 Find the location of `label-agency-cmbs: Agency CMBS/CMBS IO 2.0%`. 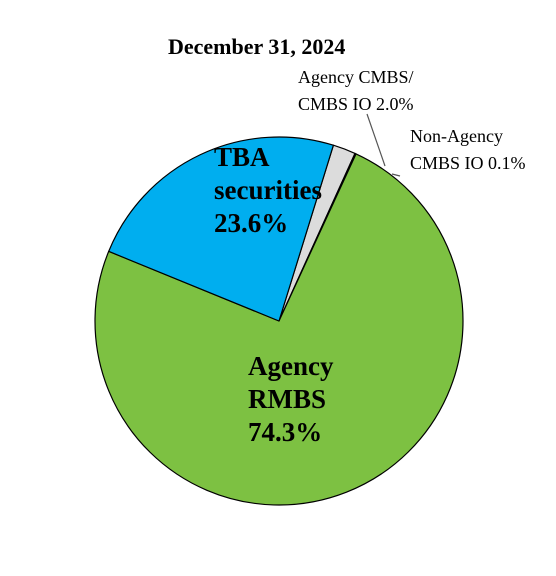

label-agency-cmbs: Agency CMBS/CMBS IO 2.0% is located at coordinates (356, 90).